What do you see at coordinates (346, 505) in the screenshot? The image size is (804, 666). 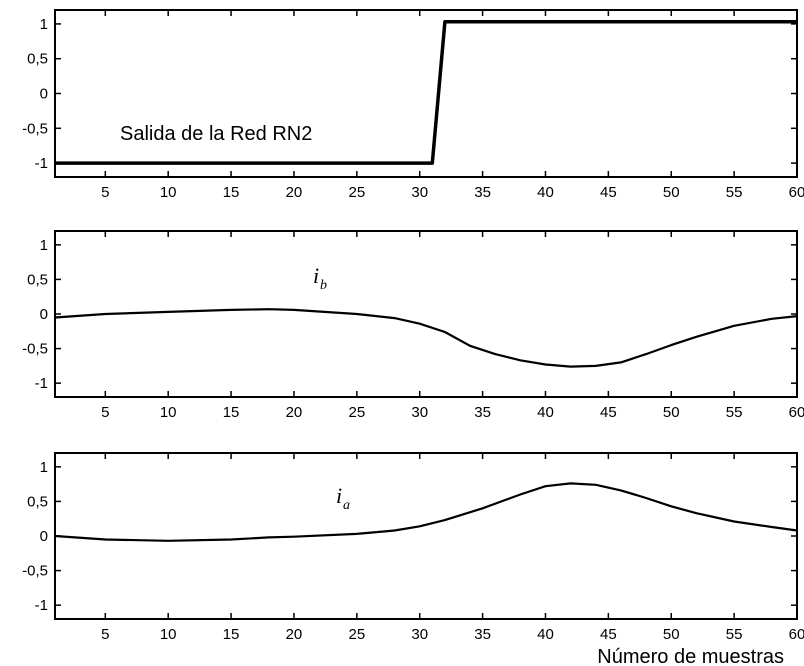 I see `annotation-subscript: a` at bounding box center [346, 505].